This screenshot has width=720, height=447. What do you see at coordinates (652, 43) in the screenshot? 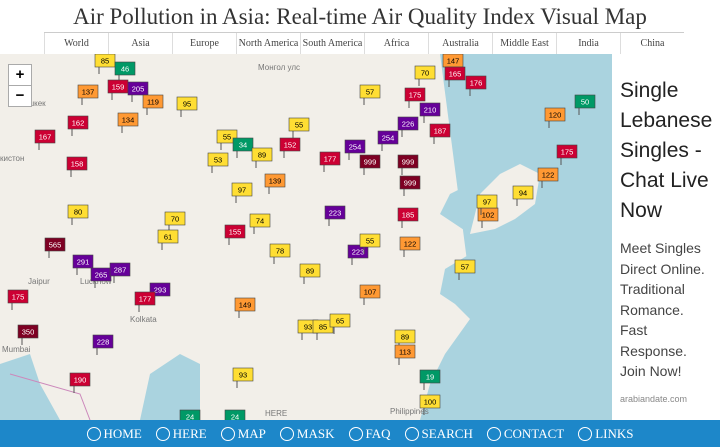
I see `tab: China` at bounding box center [652, 43].